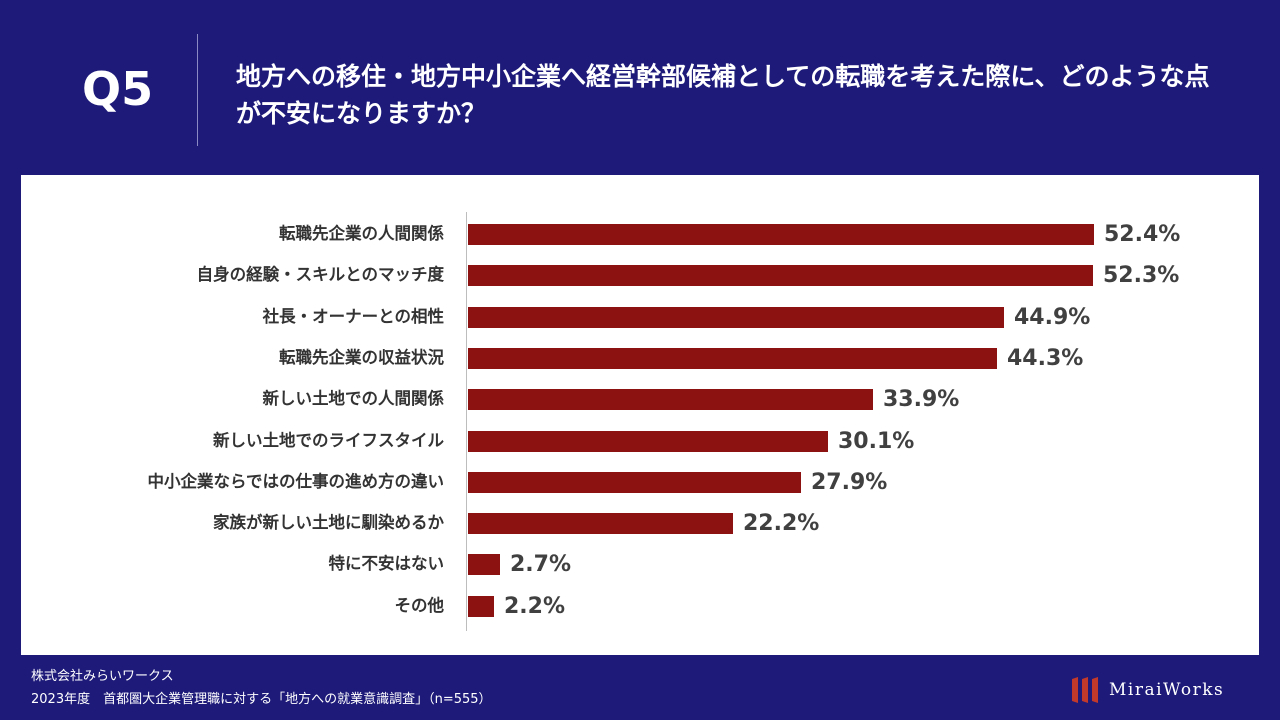 This screenshot has height=720, width=1280. Describe the element at coordinates (541, 565) in the screenshot. I see `value-label: 2.7%` at that location.